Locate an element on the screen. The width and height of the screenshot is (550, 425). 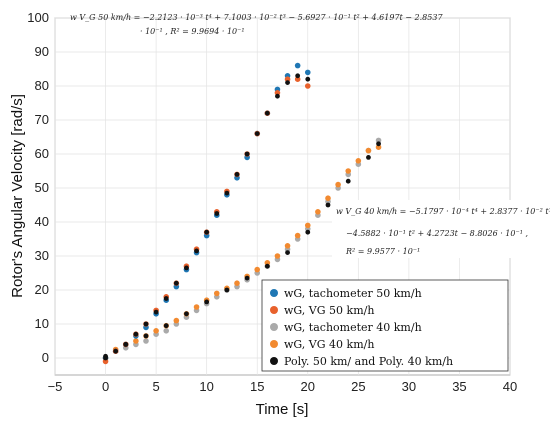
y-tick-label: 70 is located at coordinates (42, 119).